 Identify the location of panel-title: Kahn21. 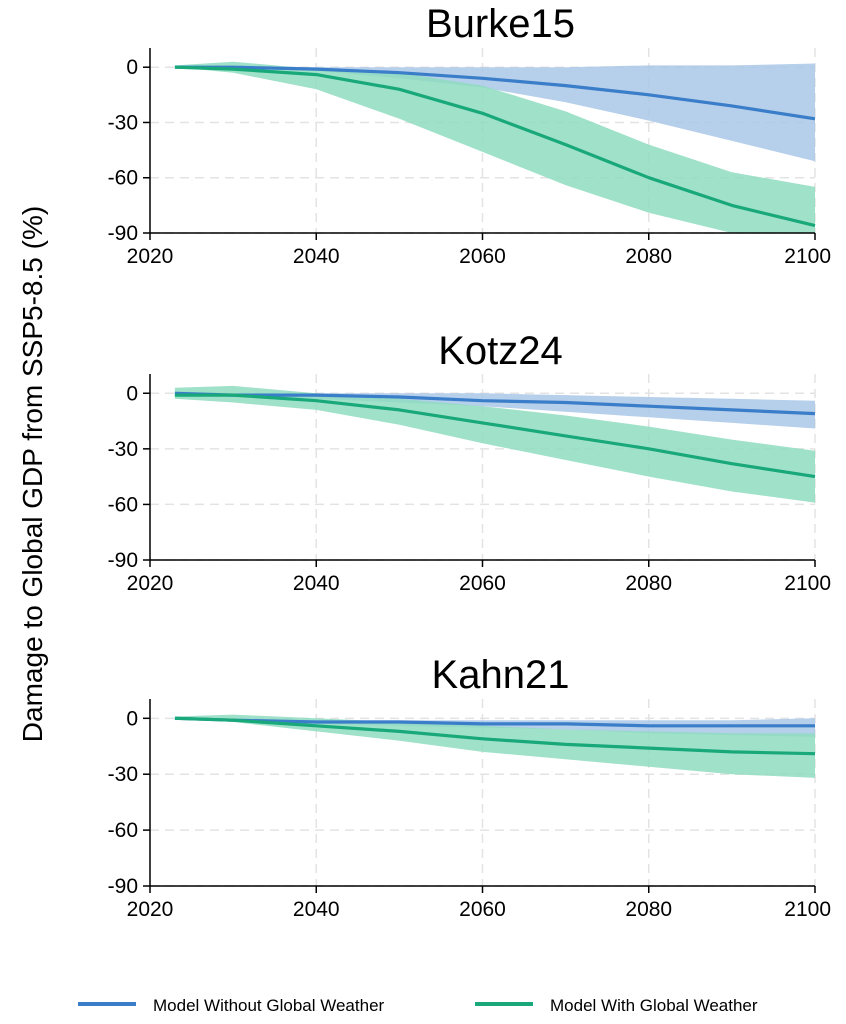
(501, 675).